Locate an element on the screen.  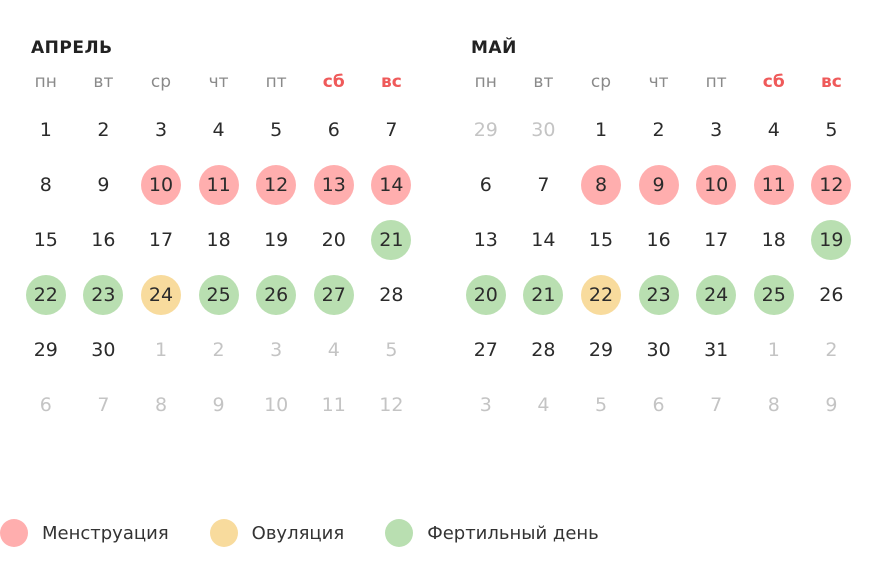
day-number: 29 is located at coordinates (485, 129).